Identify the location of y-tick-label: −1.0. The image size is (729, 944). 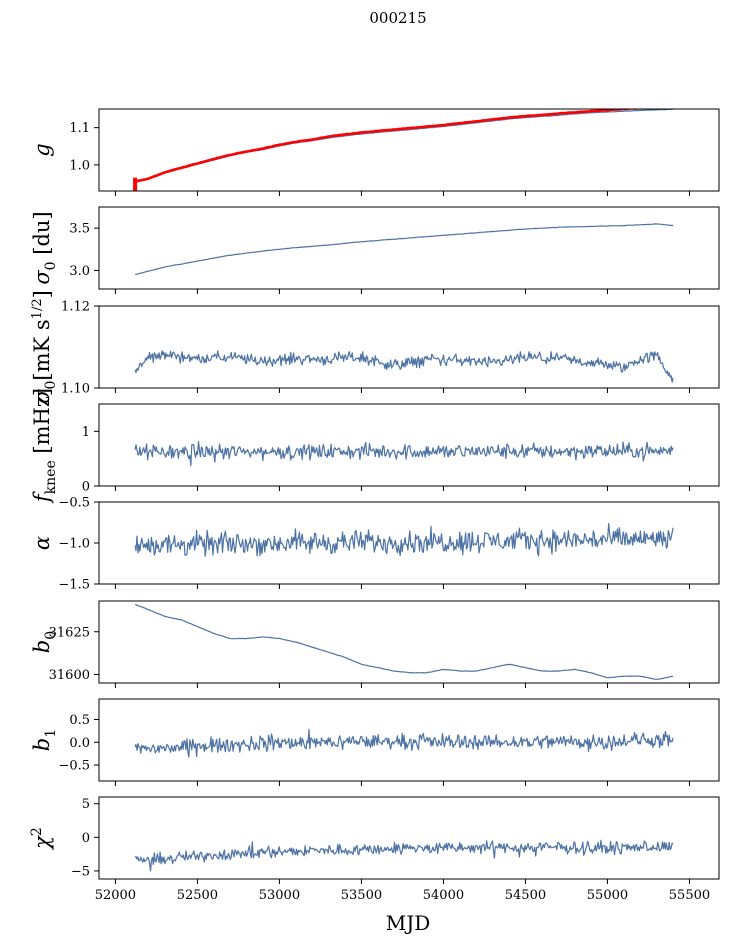
(74, 544).